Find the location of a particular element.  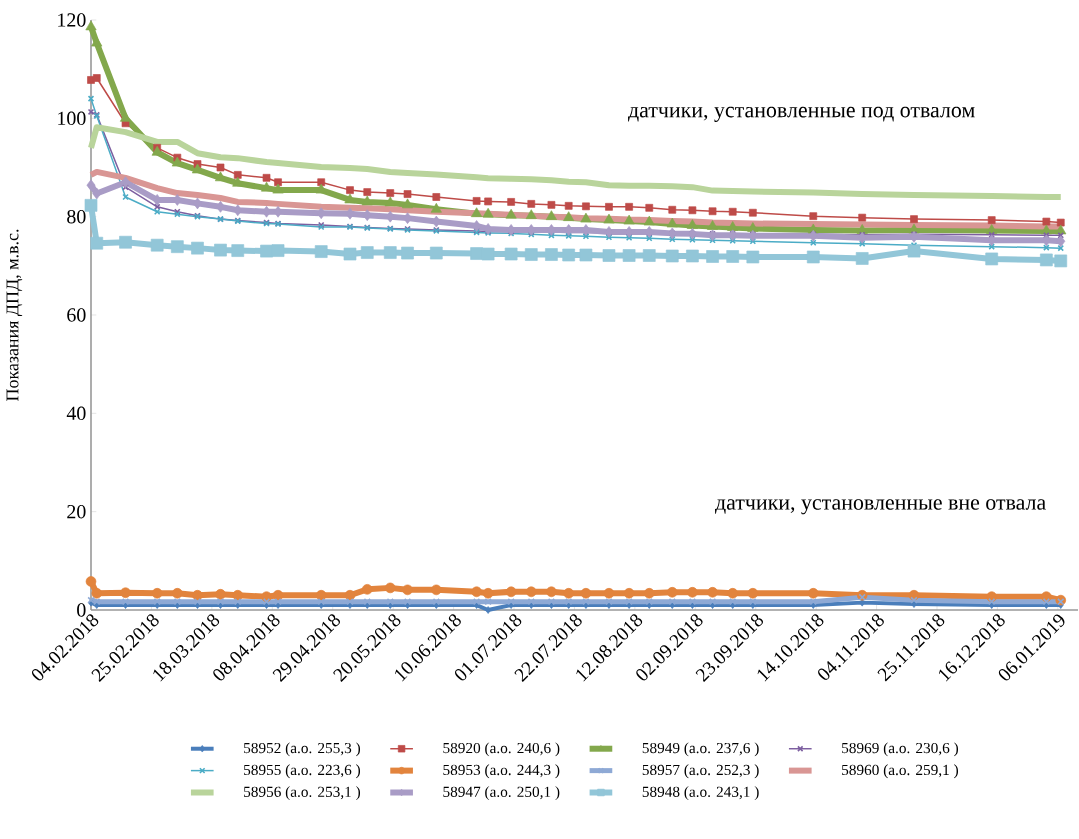

legend-label: 58969 (а.о. 230,6 ) is located at coordinates (900, 749).